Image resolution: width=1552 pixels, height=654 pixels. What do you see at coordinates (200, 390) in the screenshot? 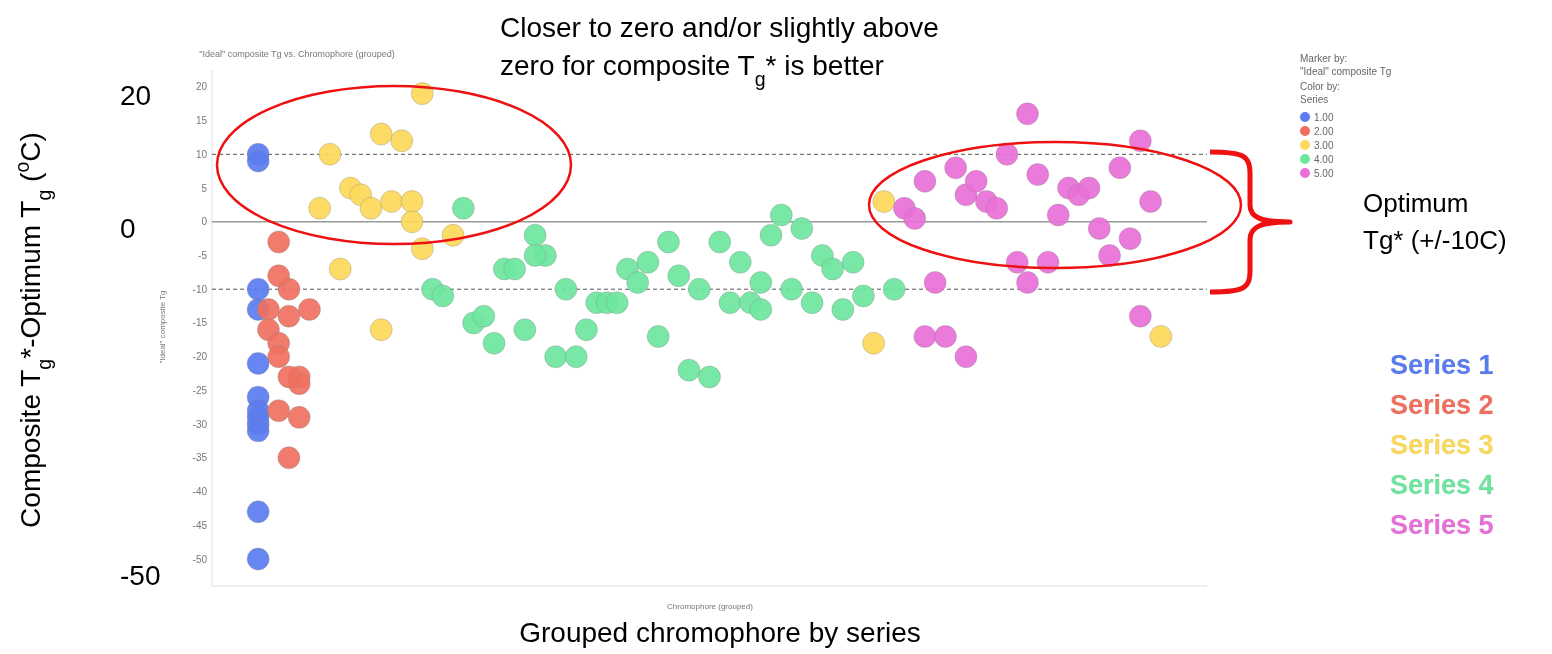
I see `y-tick-label: -25` at bounding box center [200, 390].